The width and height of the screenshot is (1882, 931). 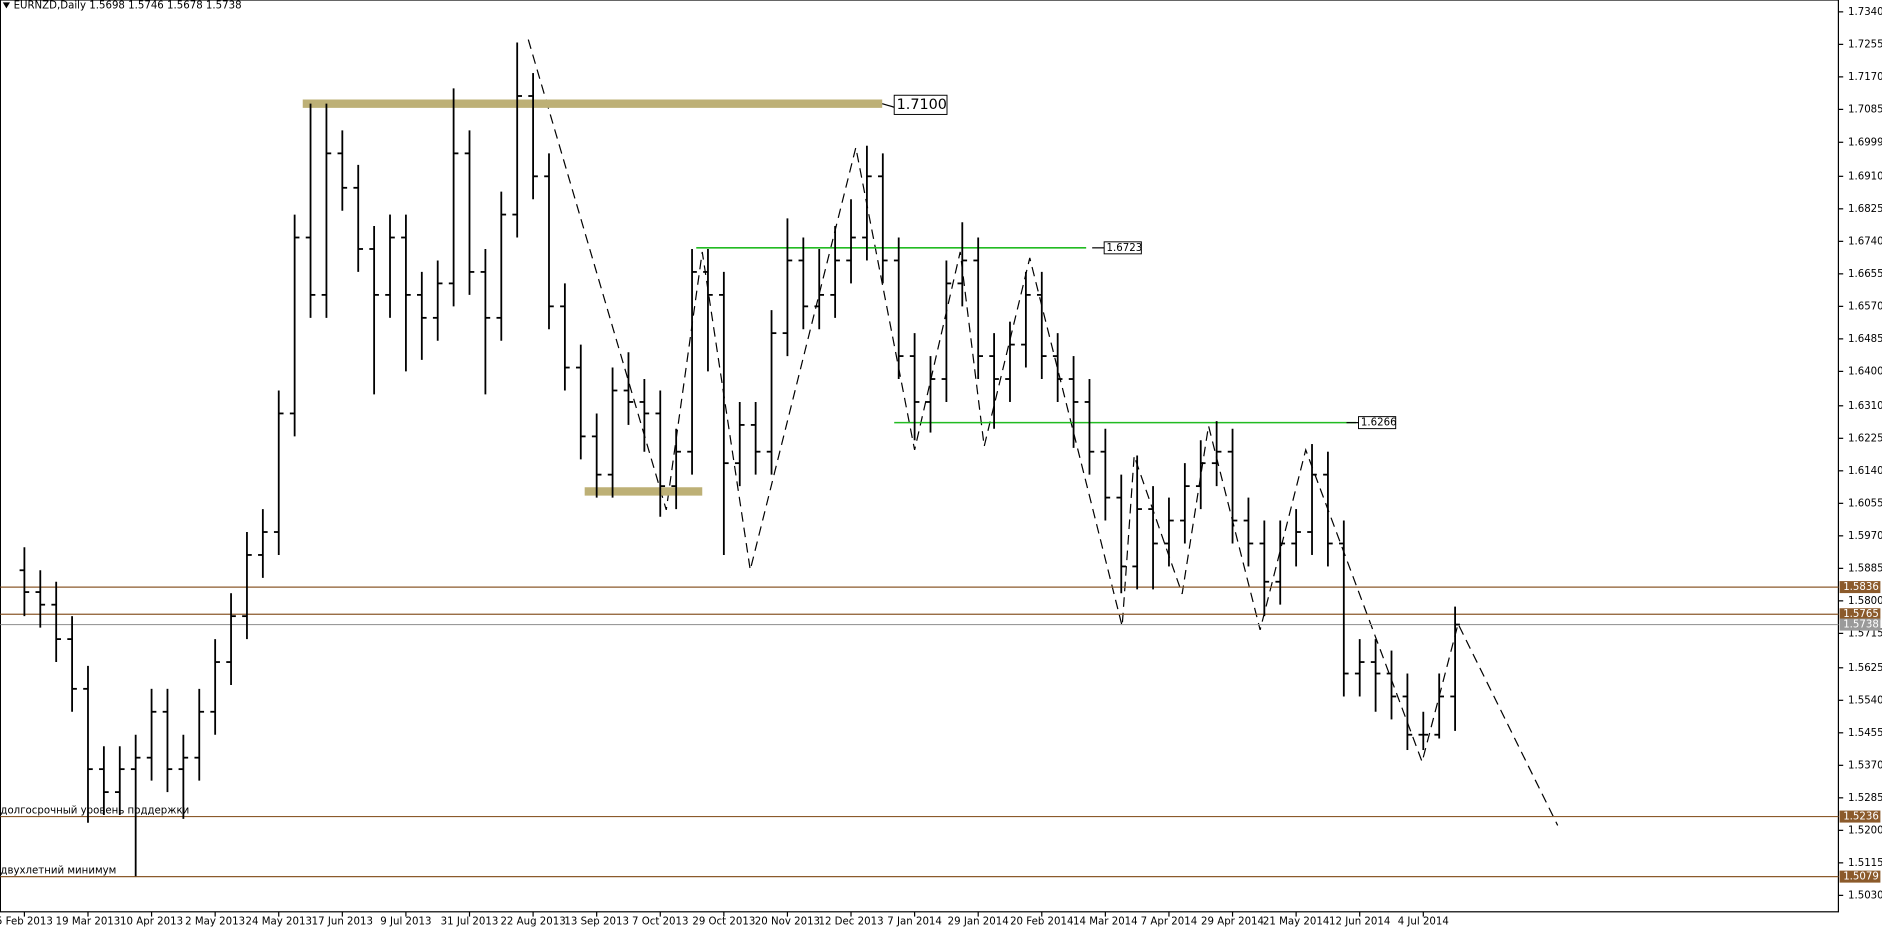 What do you see at coordinates (1865, 241) in the screenshot?
I see `y-tick-label: 1.6740` at bounding box center [1865, 241].